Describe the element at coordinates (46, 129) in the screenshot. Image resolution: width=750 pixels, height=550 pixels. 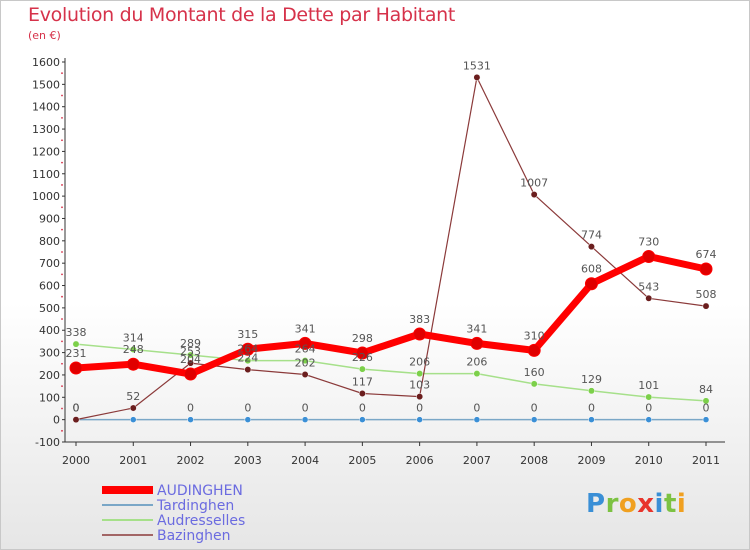
I see `y-tick-label: 1300` at that location.